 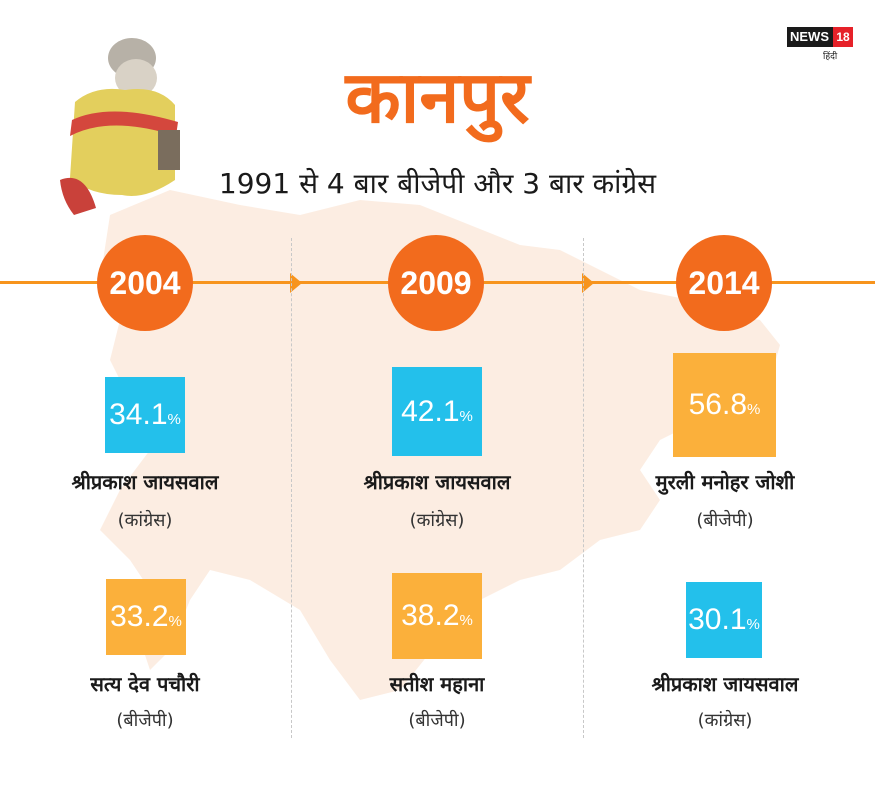 What do you see at coordinates (437, 97) in the screenshot?
I see `page-title: कानपुर` at bounding box center [437, 97].